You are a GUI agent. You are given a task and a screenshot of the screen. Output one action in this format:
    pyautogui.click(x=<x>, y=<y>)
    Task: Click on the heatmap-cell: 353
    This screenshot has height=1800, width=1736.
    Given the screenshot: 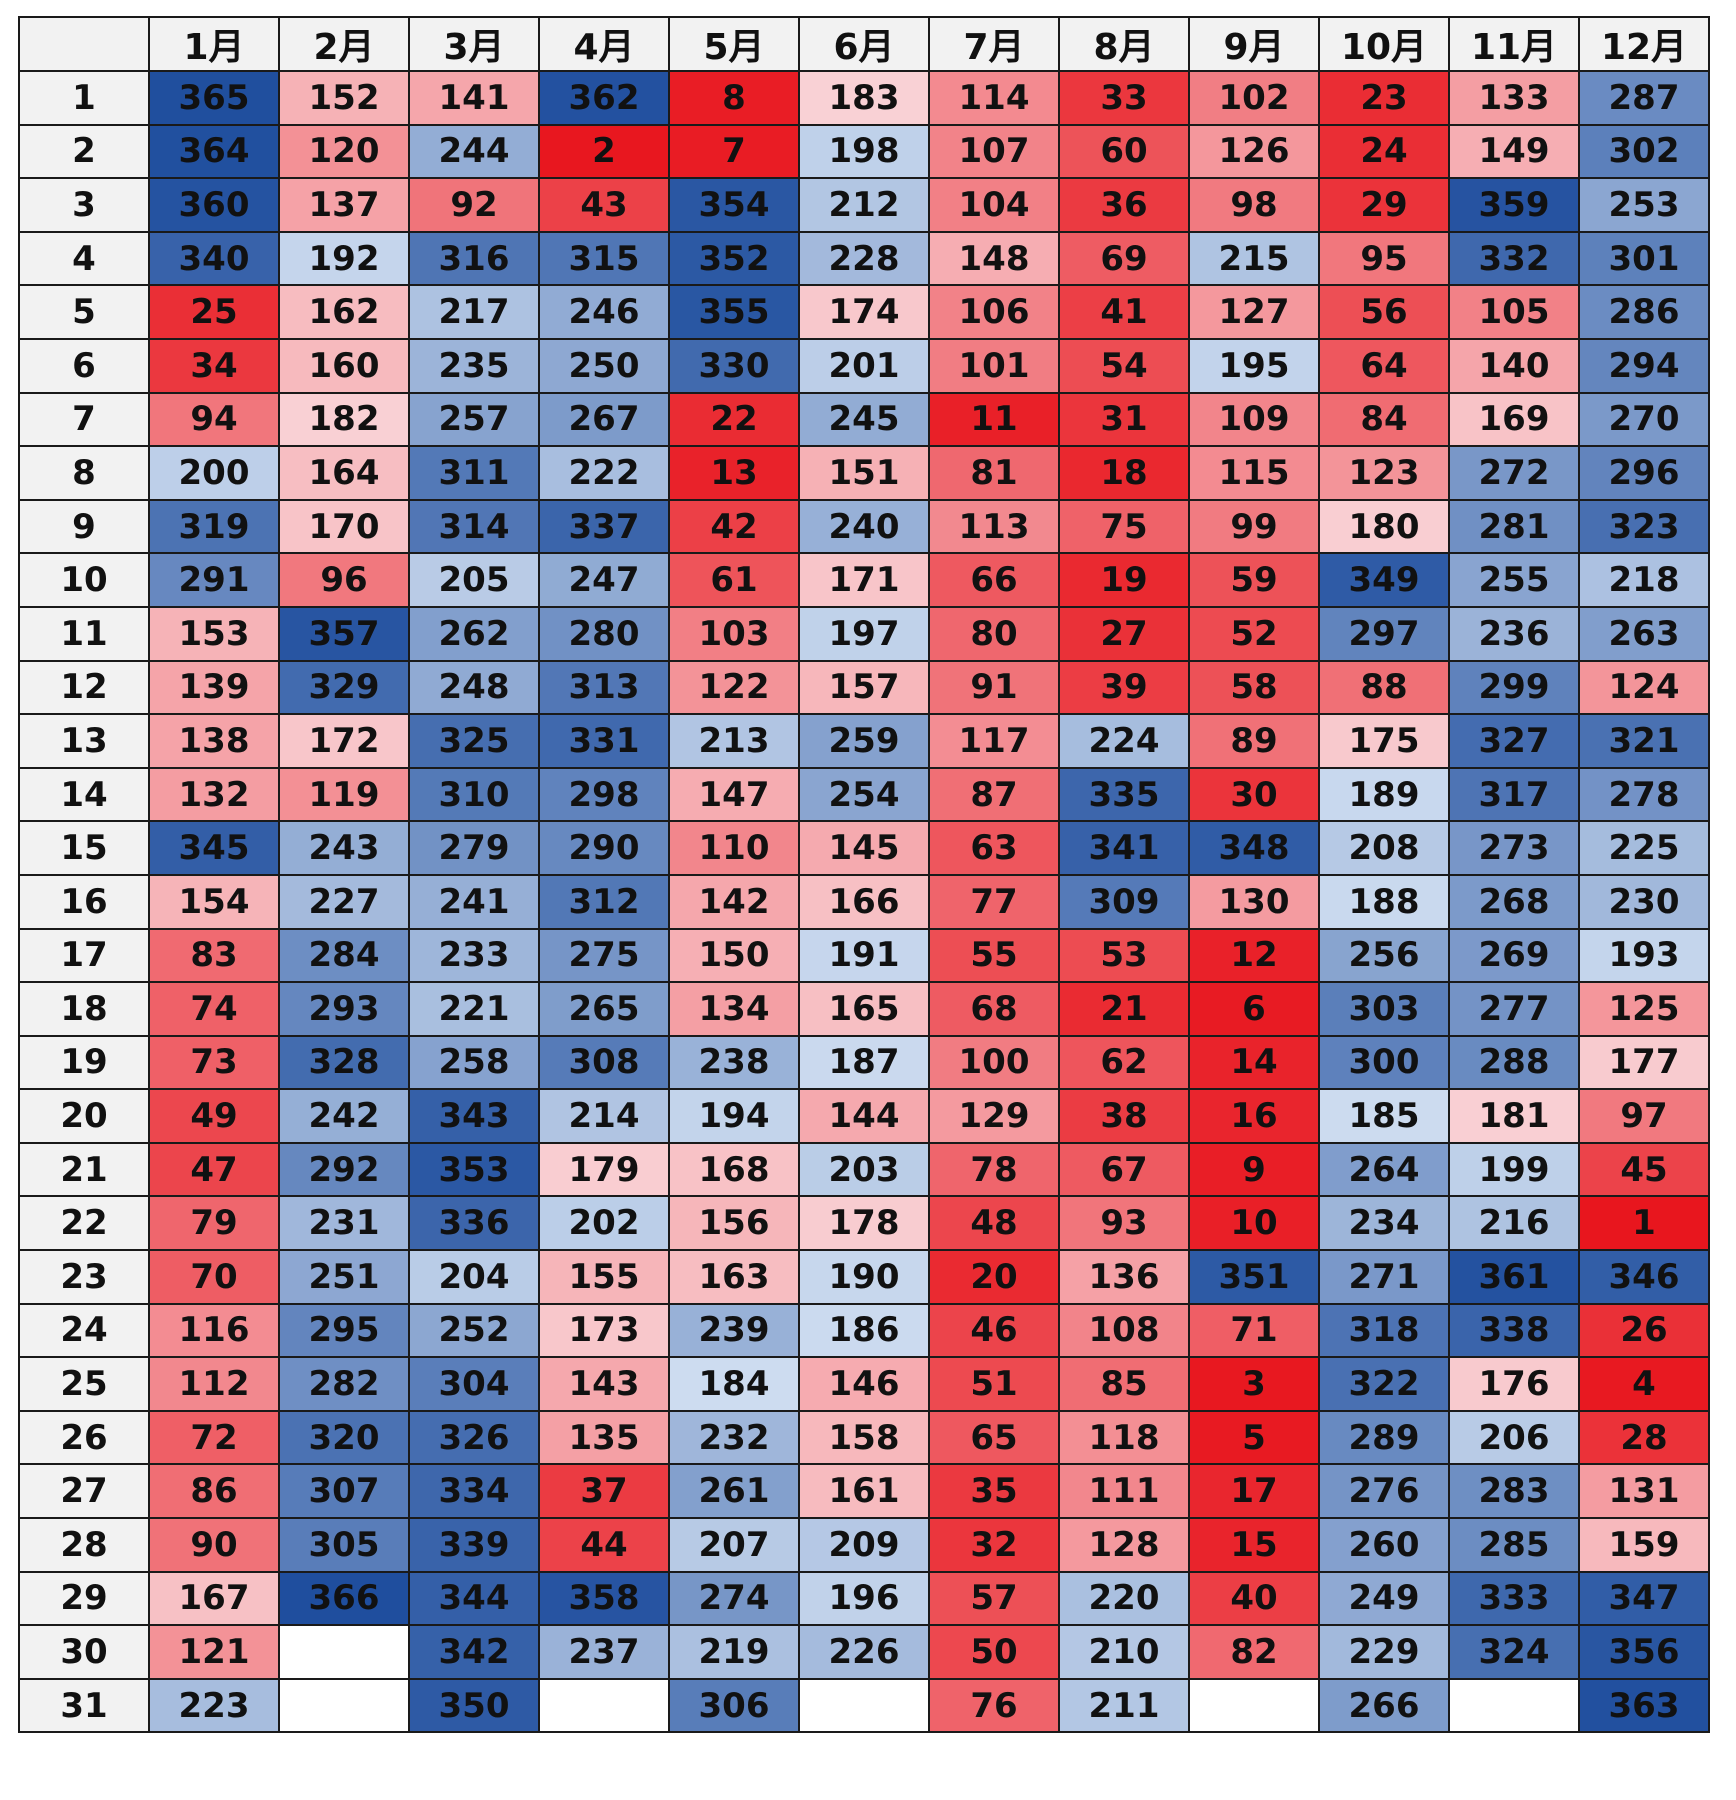 What is the action you would take?
    pyautogui.click(x=474, y=1169)
    